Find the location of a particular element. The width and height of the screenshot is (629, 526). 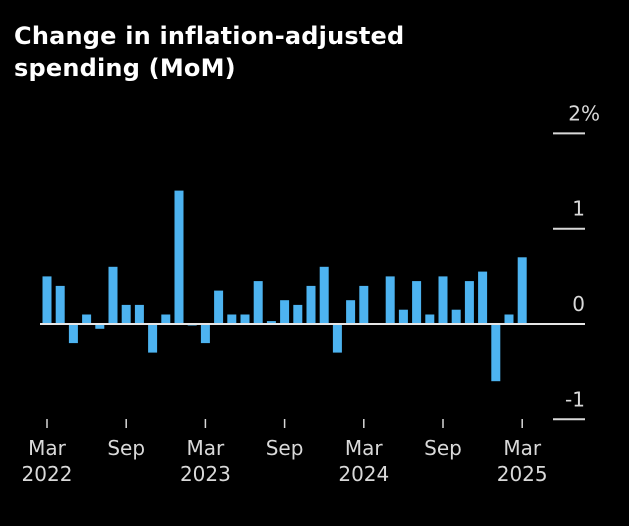

chart-title-line-1: Change in inflation-adjusted is located at coordinates (209, 36).